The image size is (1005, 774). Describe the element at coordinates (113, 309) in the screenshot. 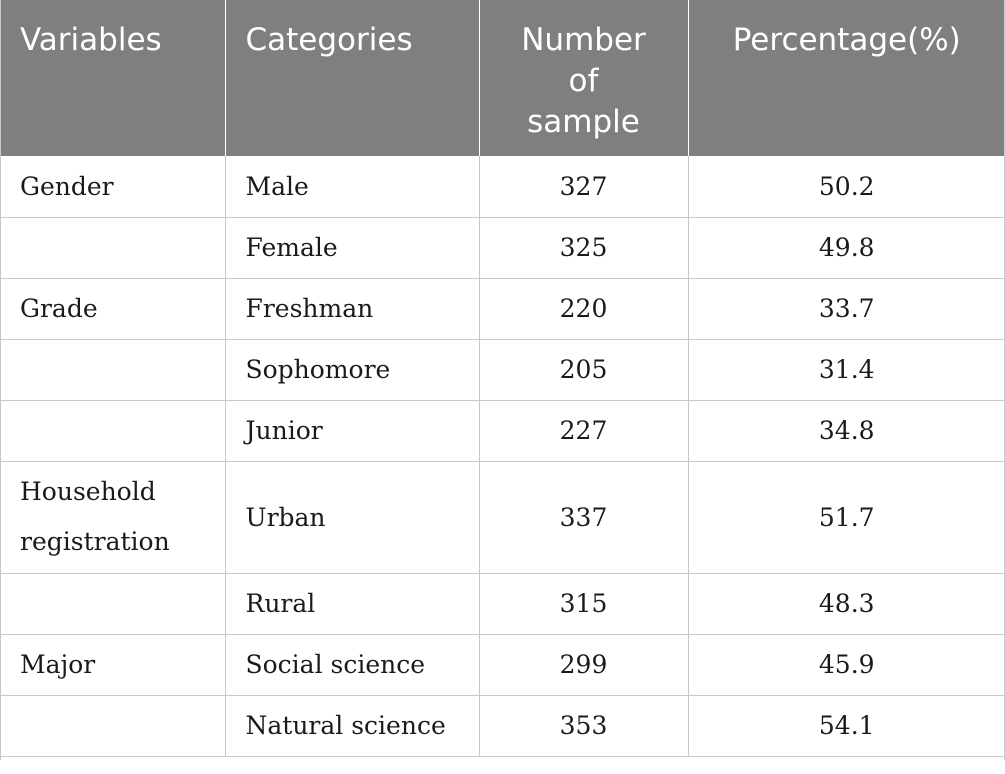

I see `cell-variable: Grade` at that location.